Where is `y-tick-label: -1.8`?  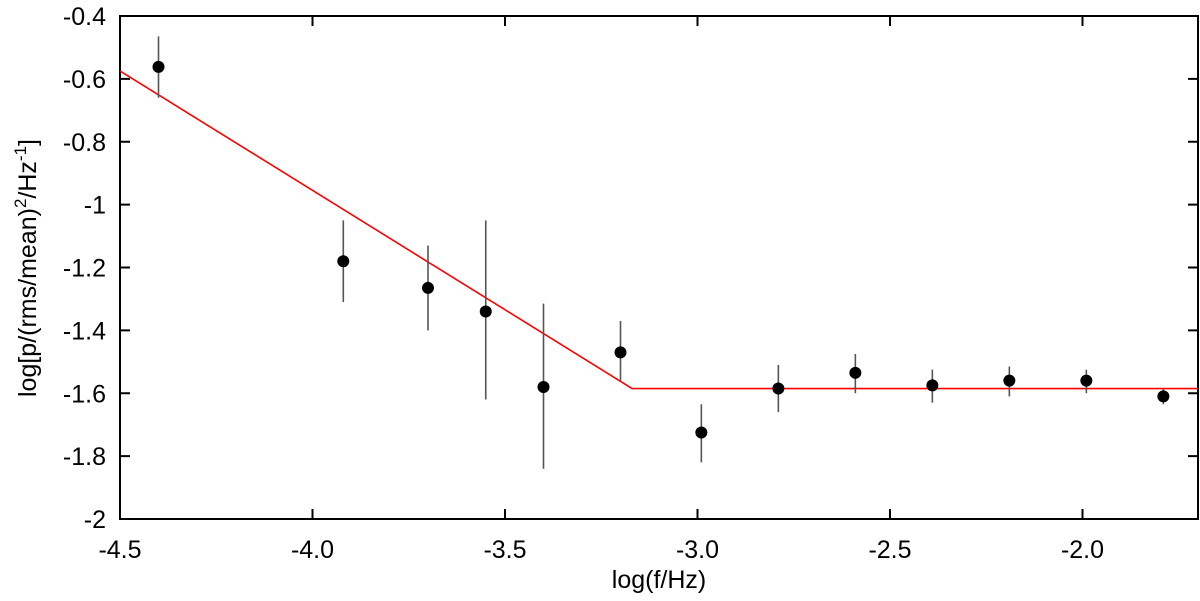 y-tick-label: -1.8 is located at coordinates (84, 457).